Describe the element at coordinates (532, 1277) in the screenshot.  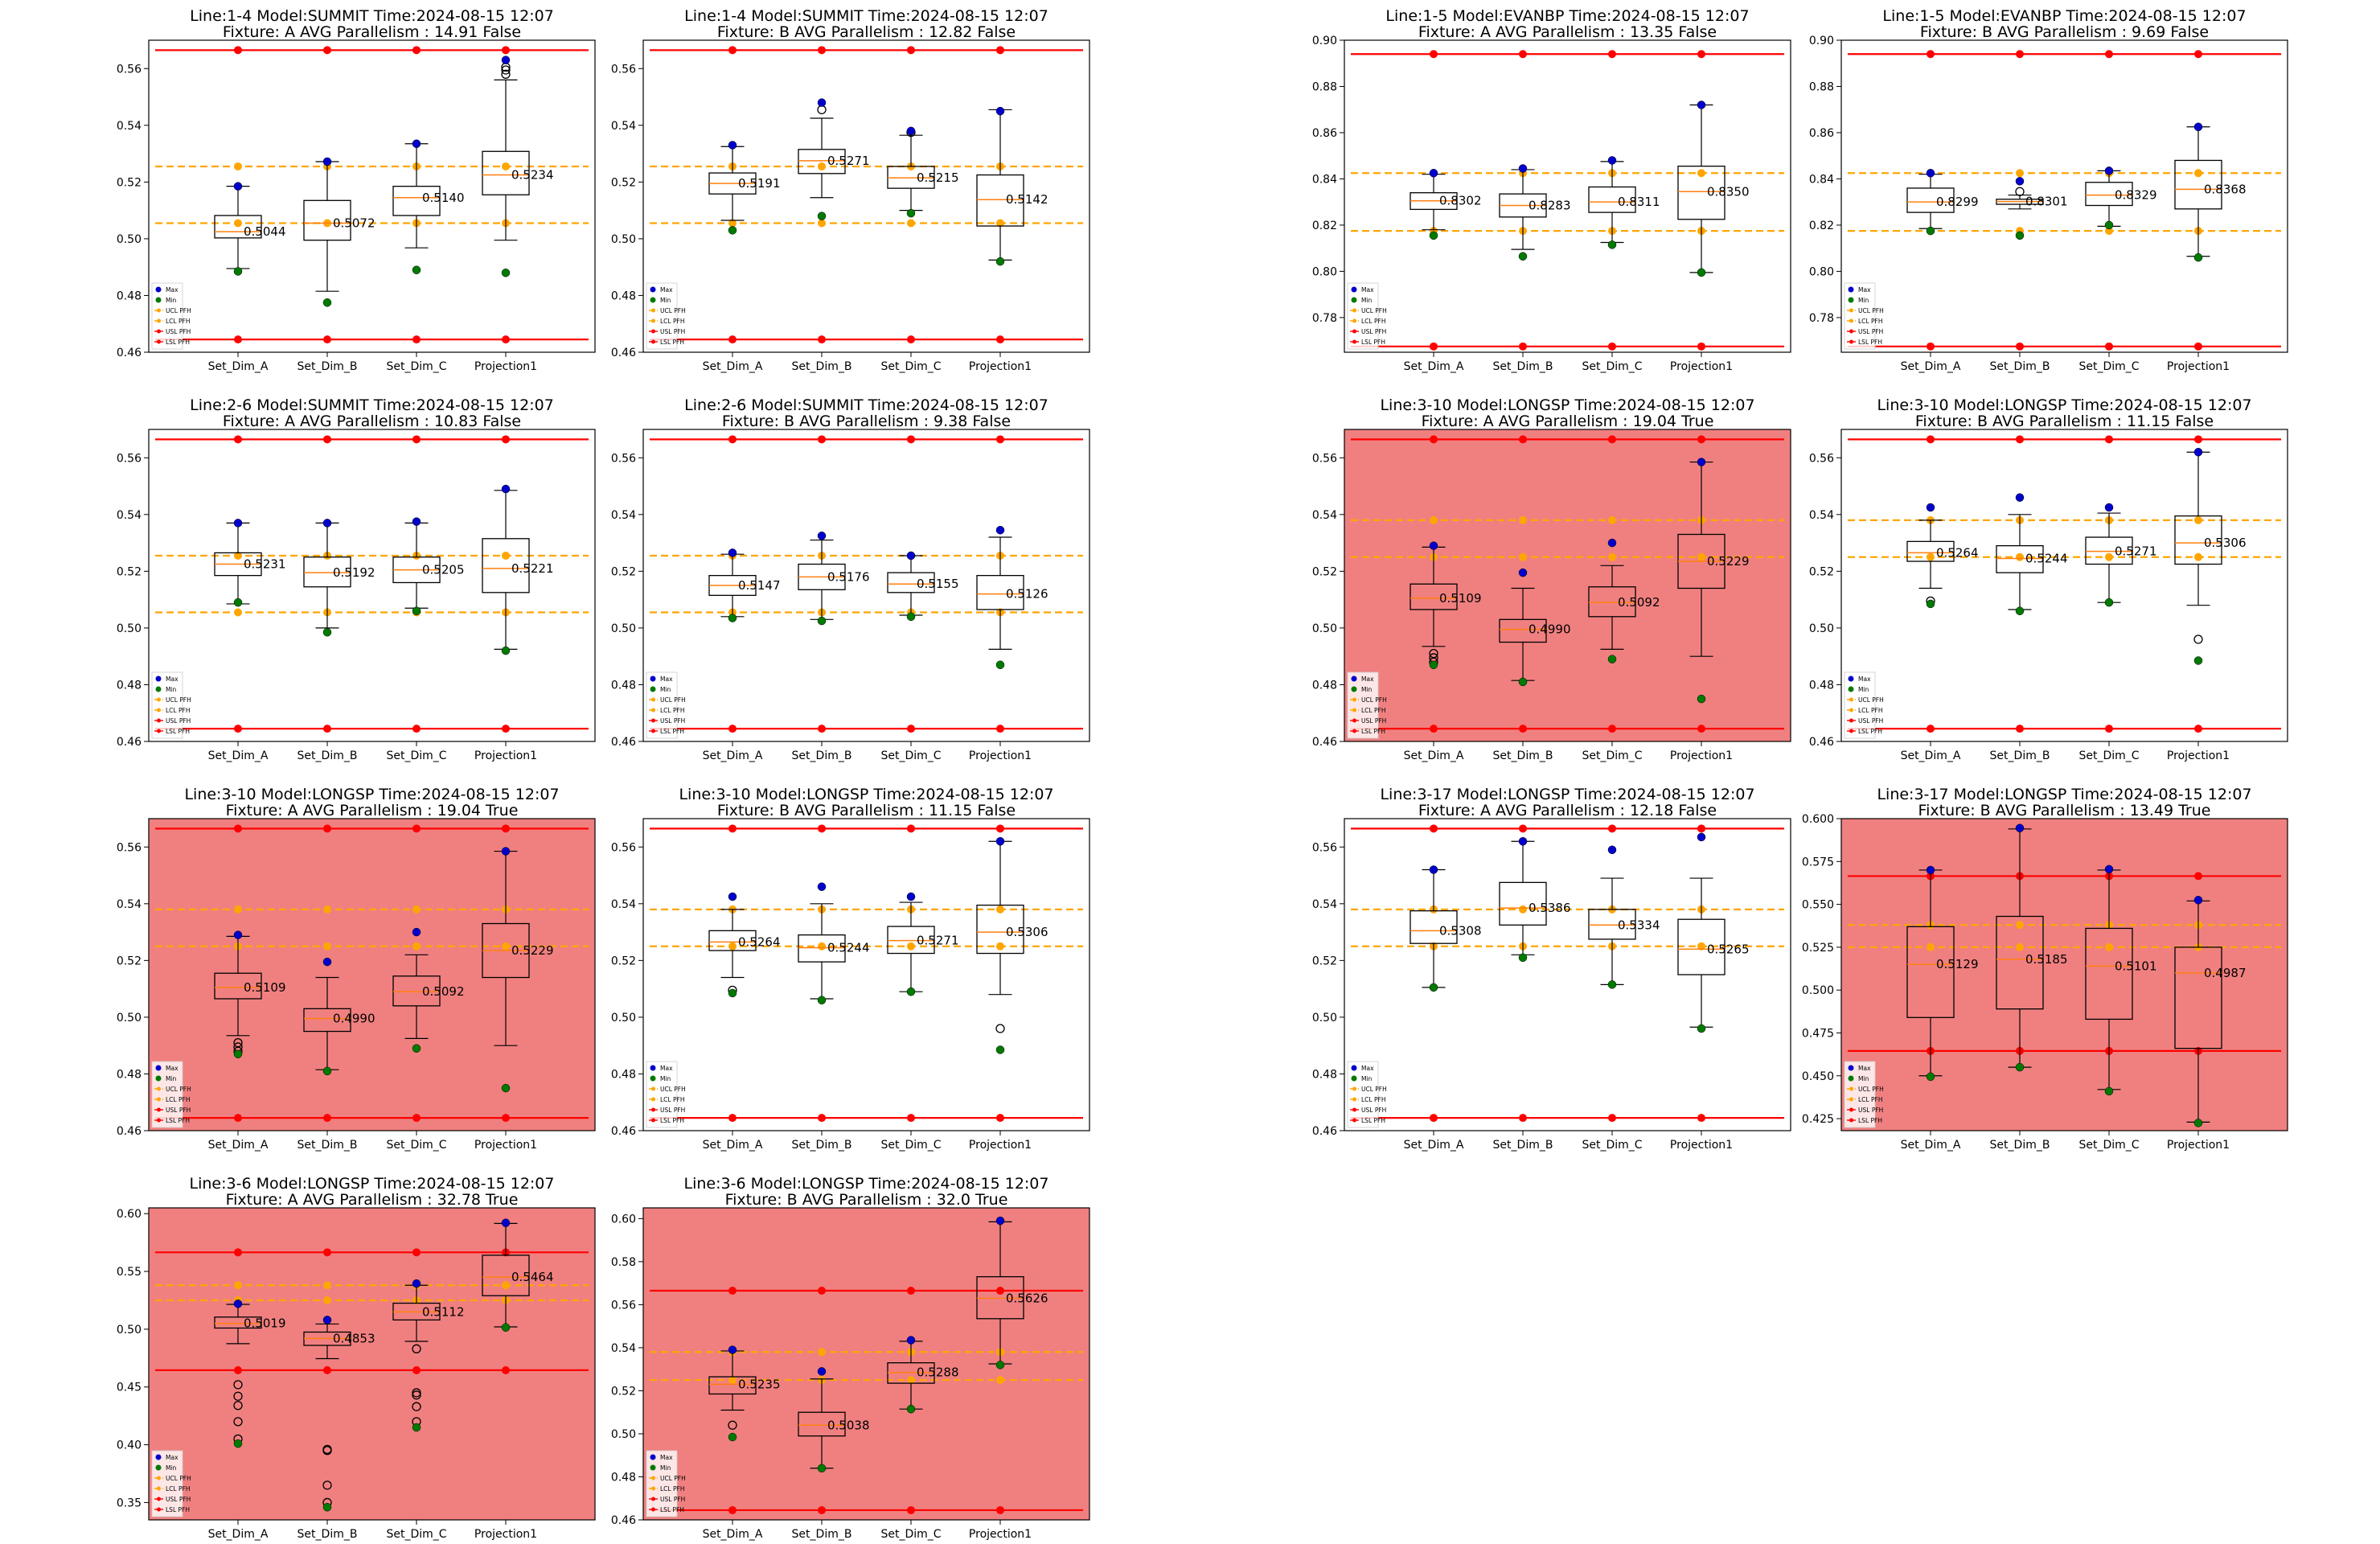
I see `median-label: 0.5464` at that location.